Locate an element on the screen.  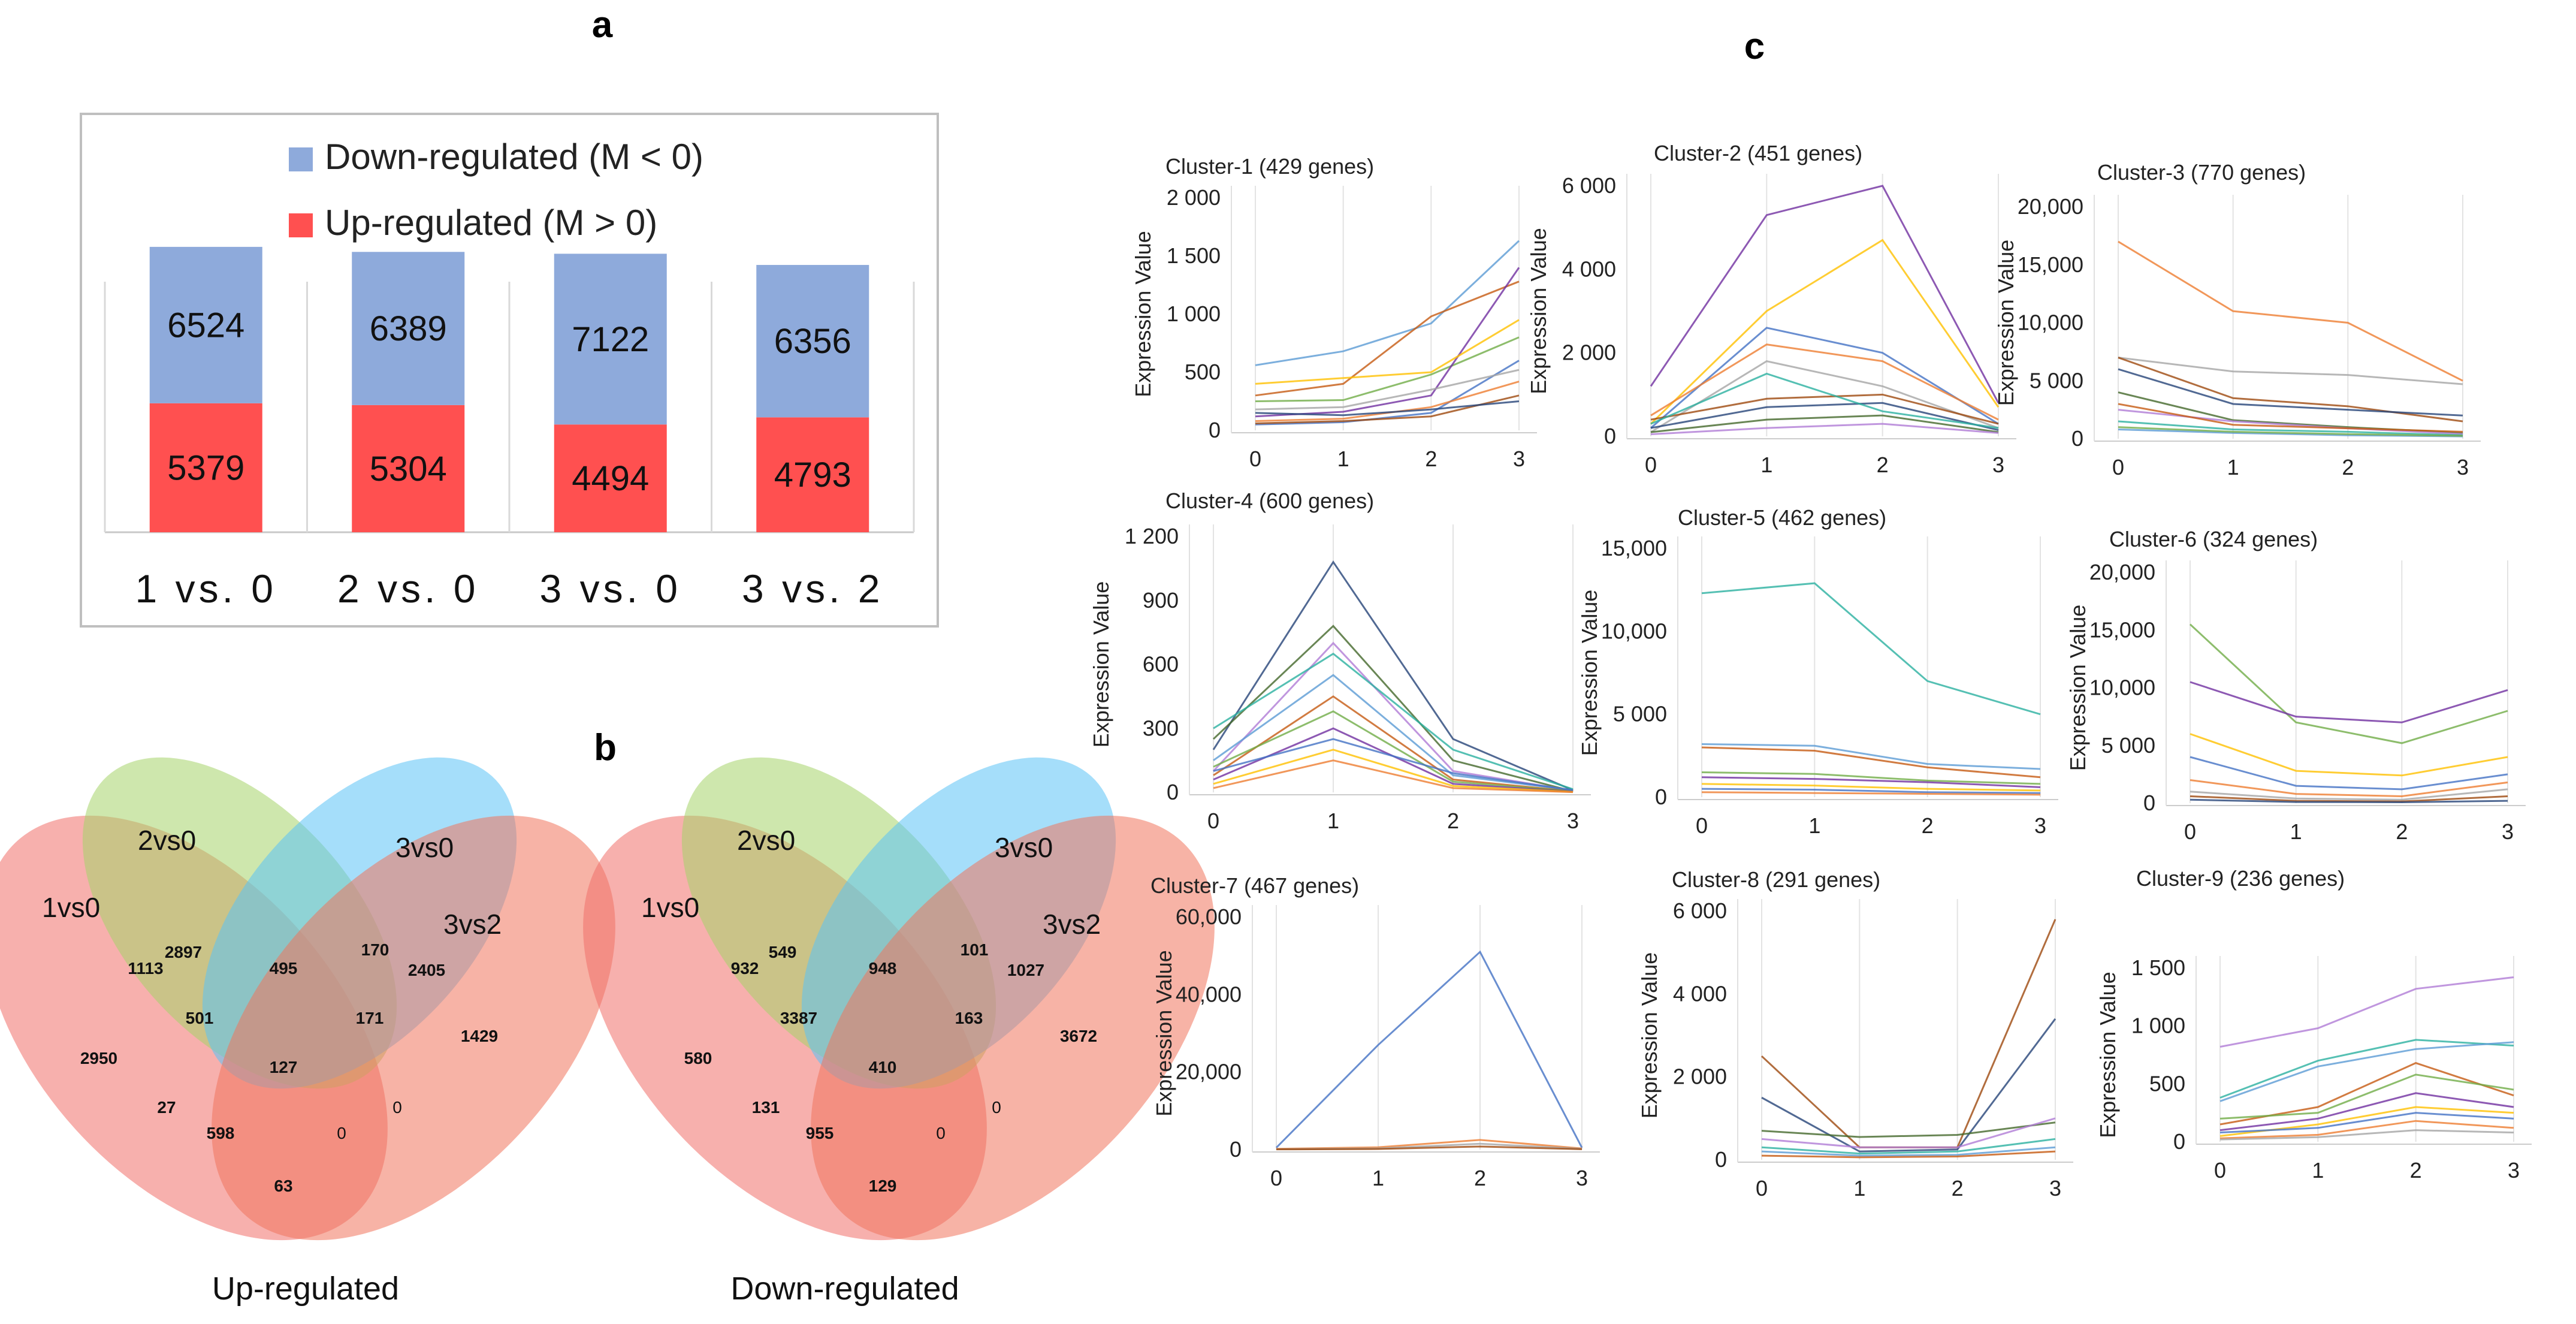
venn-region-only-3vs0: 101 is located at coordinates (975, 949).